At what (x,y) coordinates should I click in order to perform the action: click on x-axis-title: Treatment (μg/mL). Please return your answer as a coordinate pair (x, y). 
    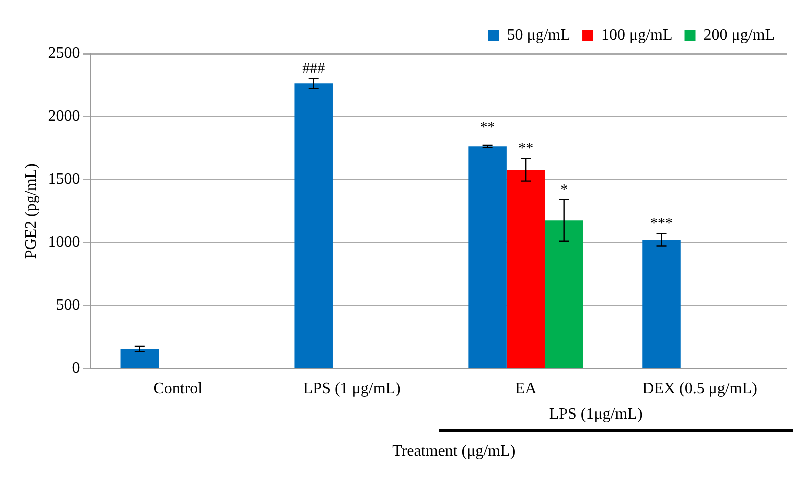
    Looking at the image, I should click on (454, 451).